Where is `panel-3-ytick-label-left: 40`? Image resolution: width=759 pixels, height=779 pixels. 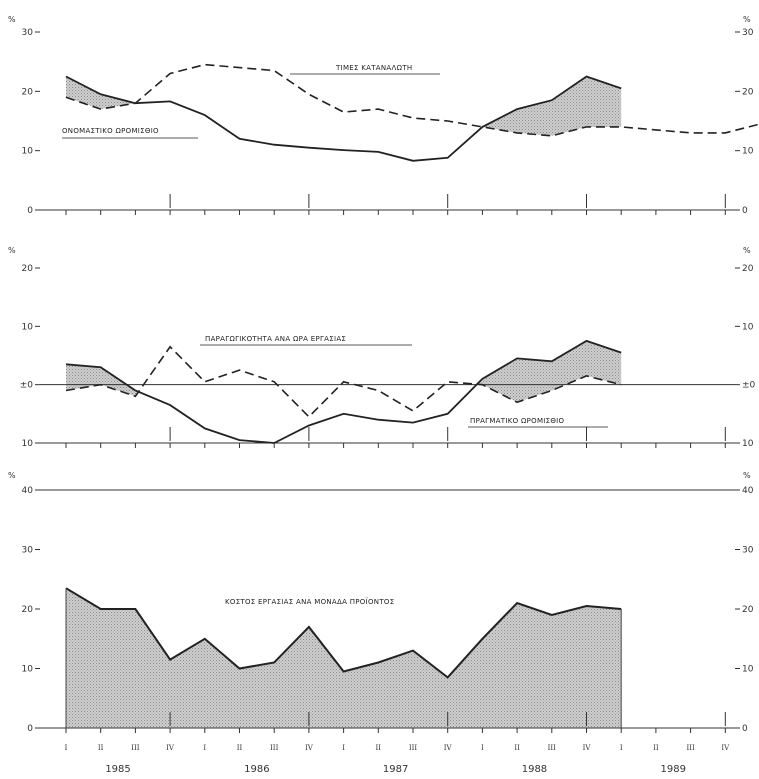
panel-3-ytick-label-left: 40 is located at coordinates (28, 491).